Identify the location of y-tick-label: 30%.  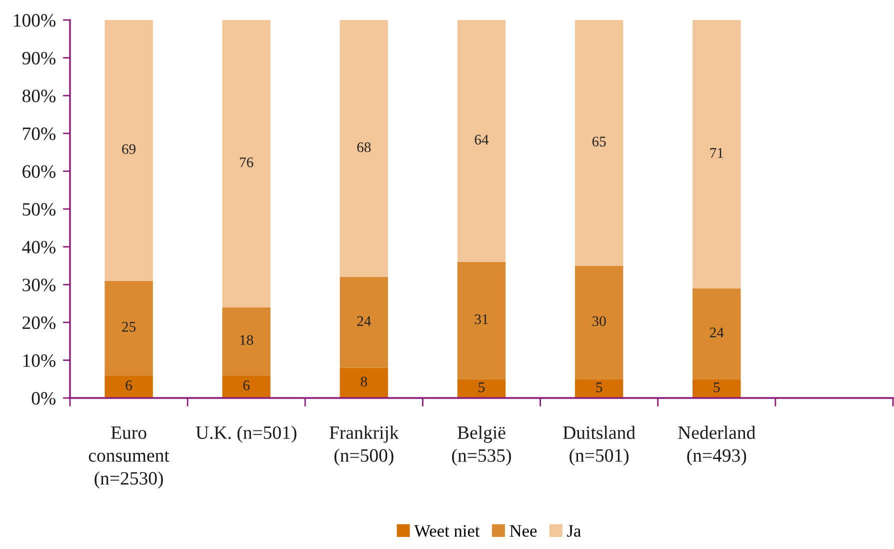
(39, 285).